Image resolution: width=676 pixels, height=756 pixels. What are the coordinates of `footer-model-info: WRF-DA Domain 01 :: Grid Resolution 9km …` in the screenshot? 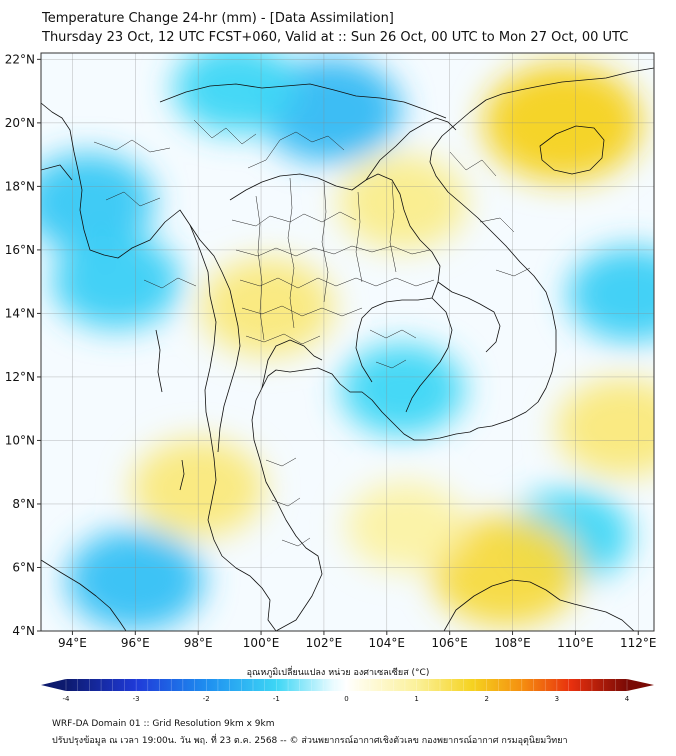 It's located at (163, 724).